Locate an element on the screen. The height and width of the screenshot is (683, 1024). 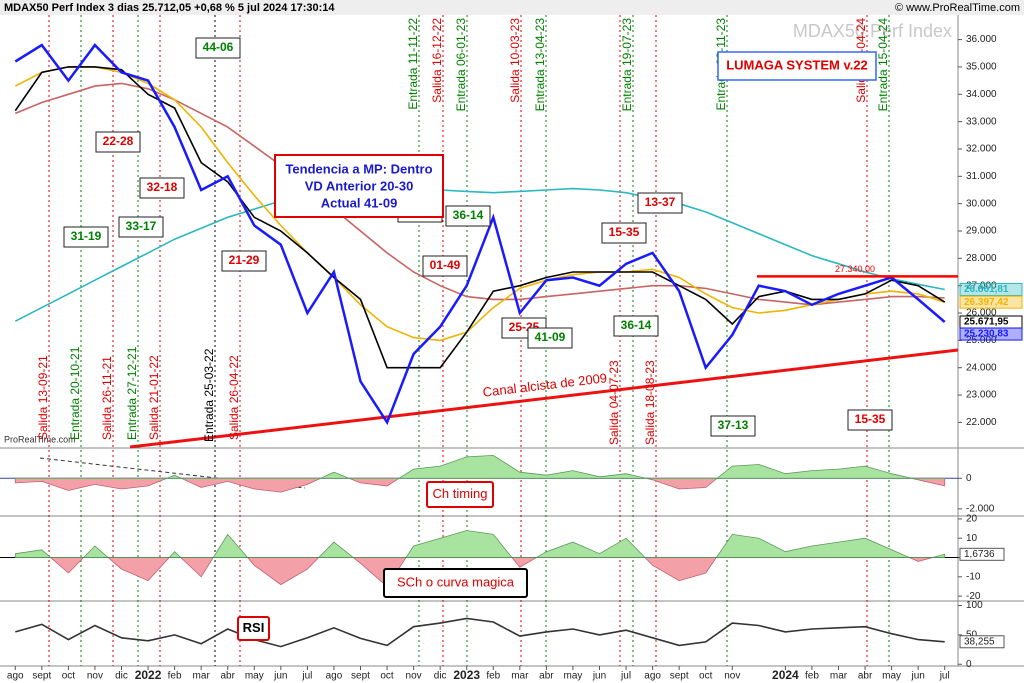
signal-box-label: 44-06 is located at coordinates (218, 47).